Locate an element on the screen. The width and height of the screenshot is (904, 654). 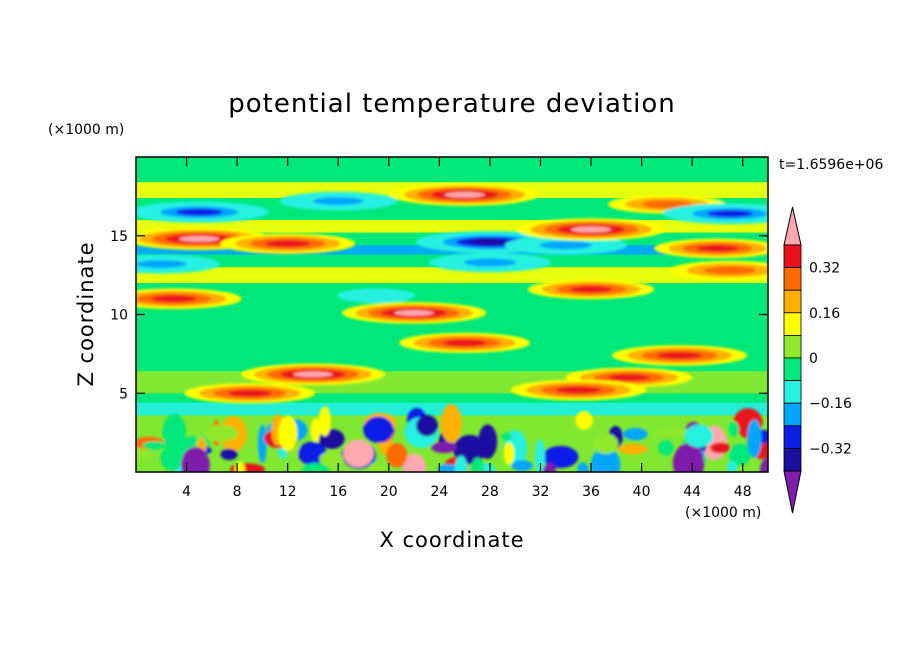
x-axis-title: X coordinate is located at coordinates (451, 540).